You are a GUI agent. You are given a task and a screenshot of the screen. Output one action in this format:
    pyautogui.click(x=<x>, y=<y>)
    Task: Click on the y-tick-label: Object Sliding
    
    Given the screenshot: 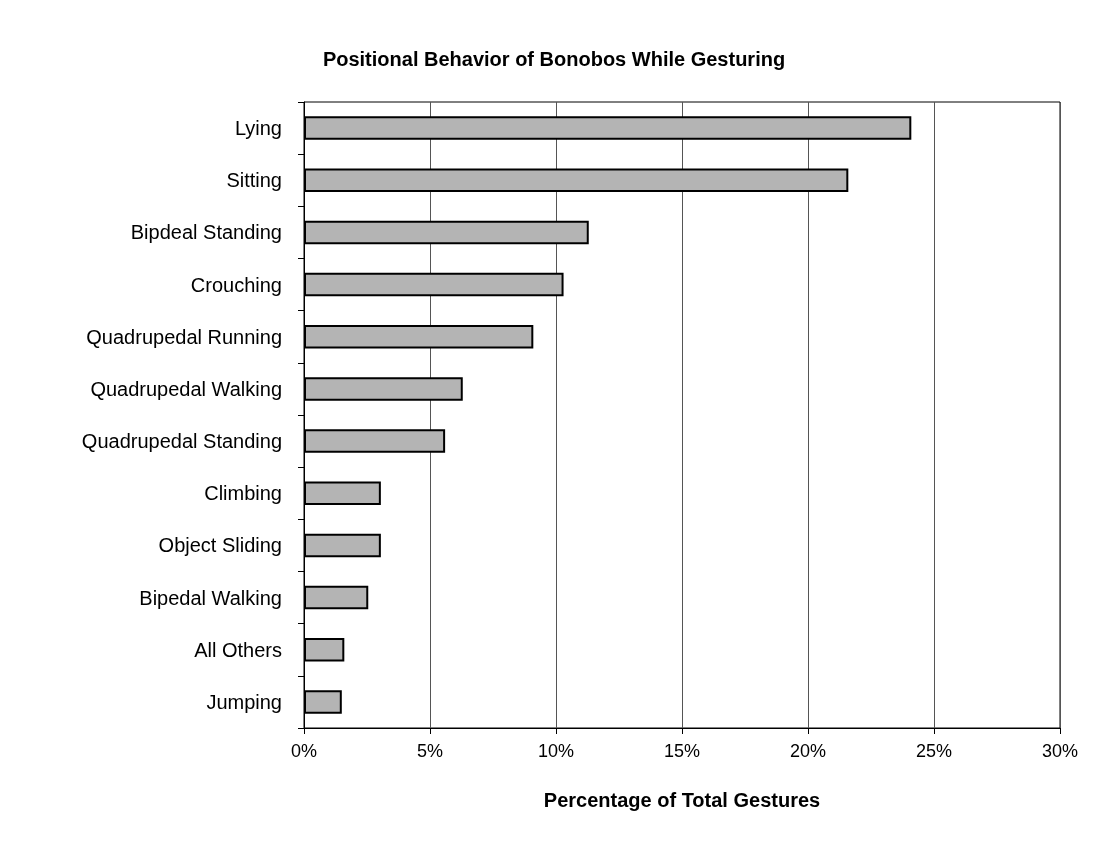 What is the action you would take?
    pyautogui.click(x=220, y=545)
    